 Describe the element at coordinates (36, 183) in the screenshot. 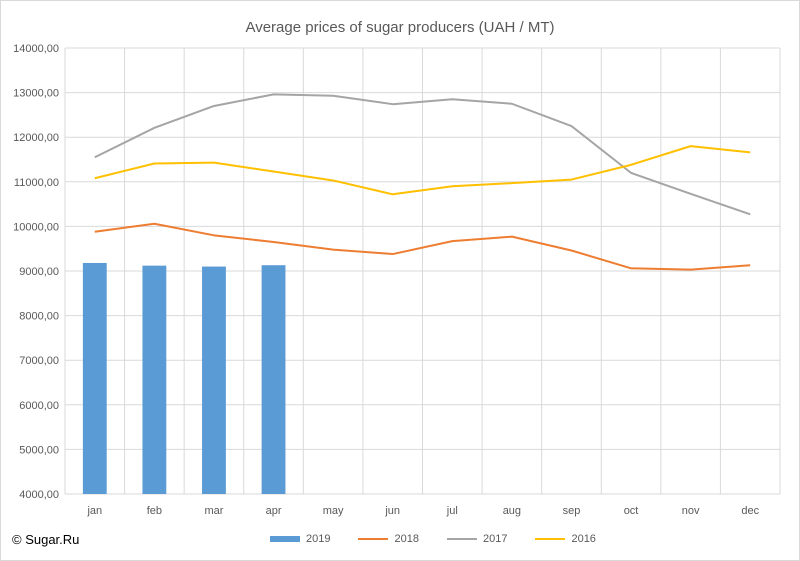

I see `y-tick-label: 11000,00` at that location.